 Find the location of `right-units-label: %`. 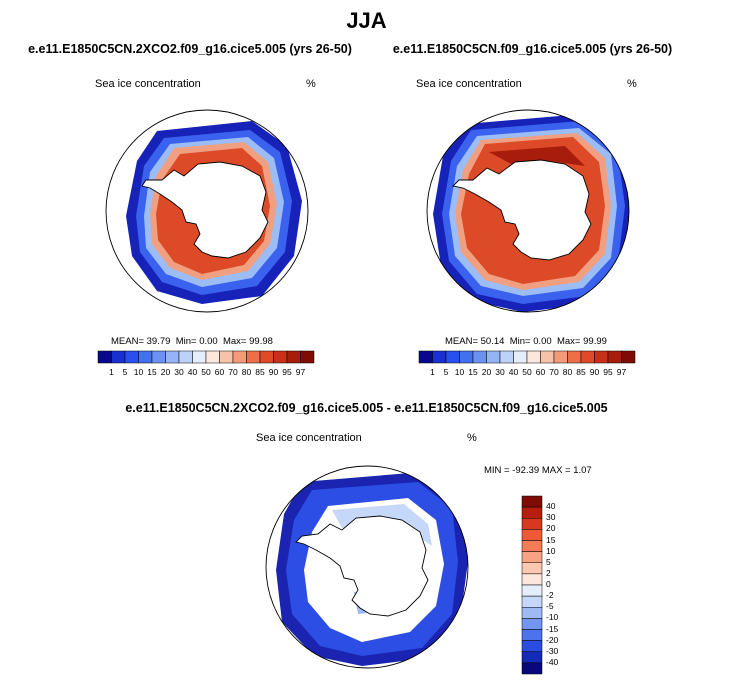

right-units-label: % is located at coordinates (632, 84).